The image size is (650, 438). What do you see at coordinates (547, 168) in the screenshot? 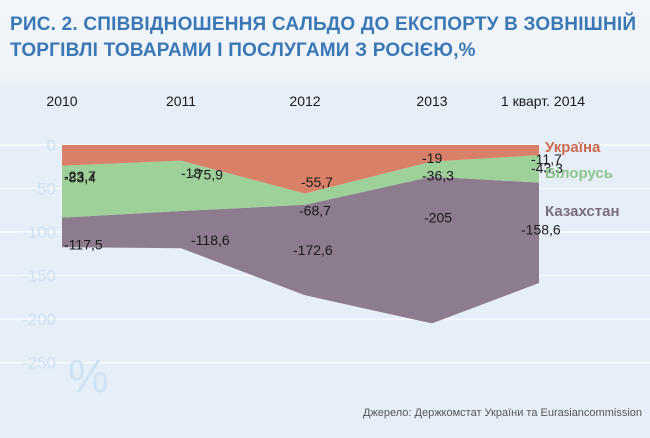
I see `data-label: -43,3` at bounding box center [547, 168].